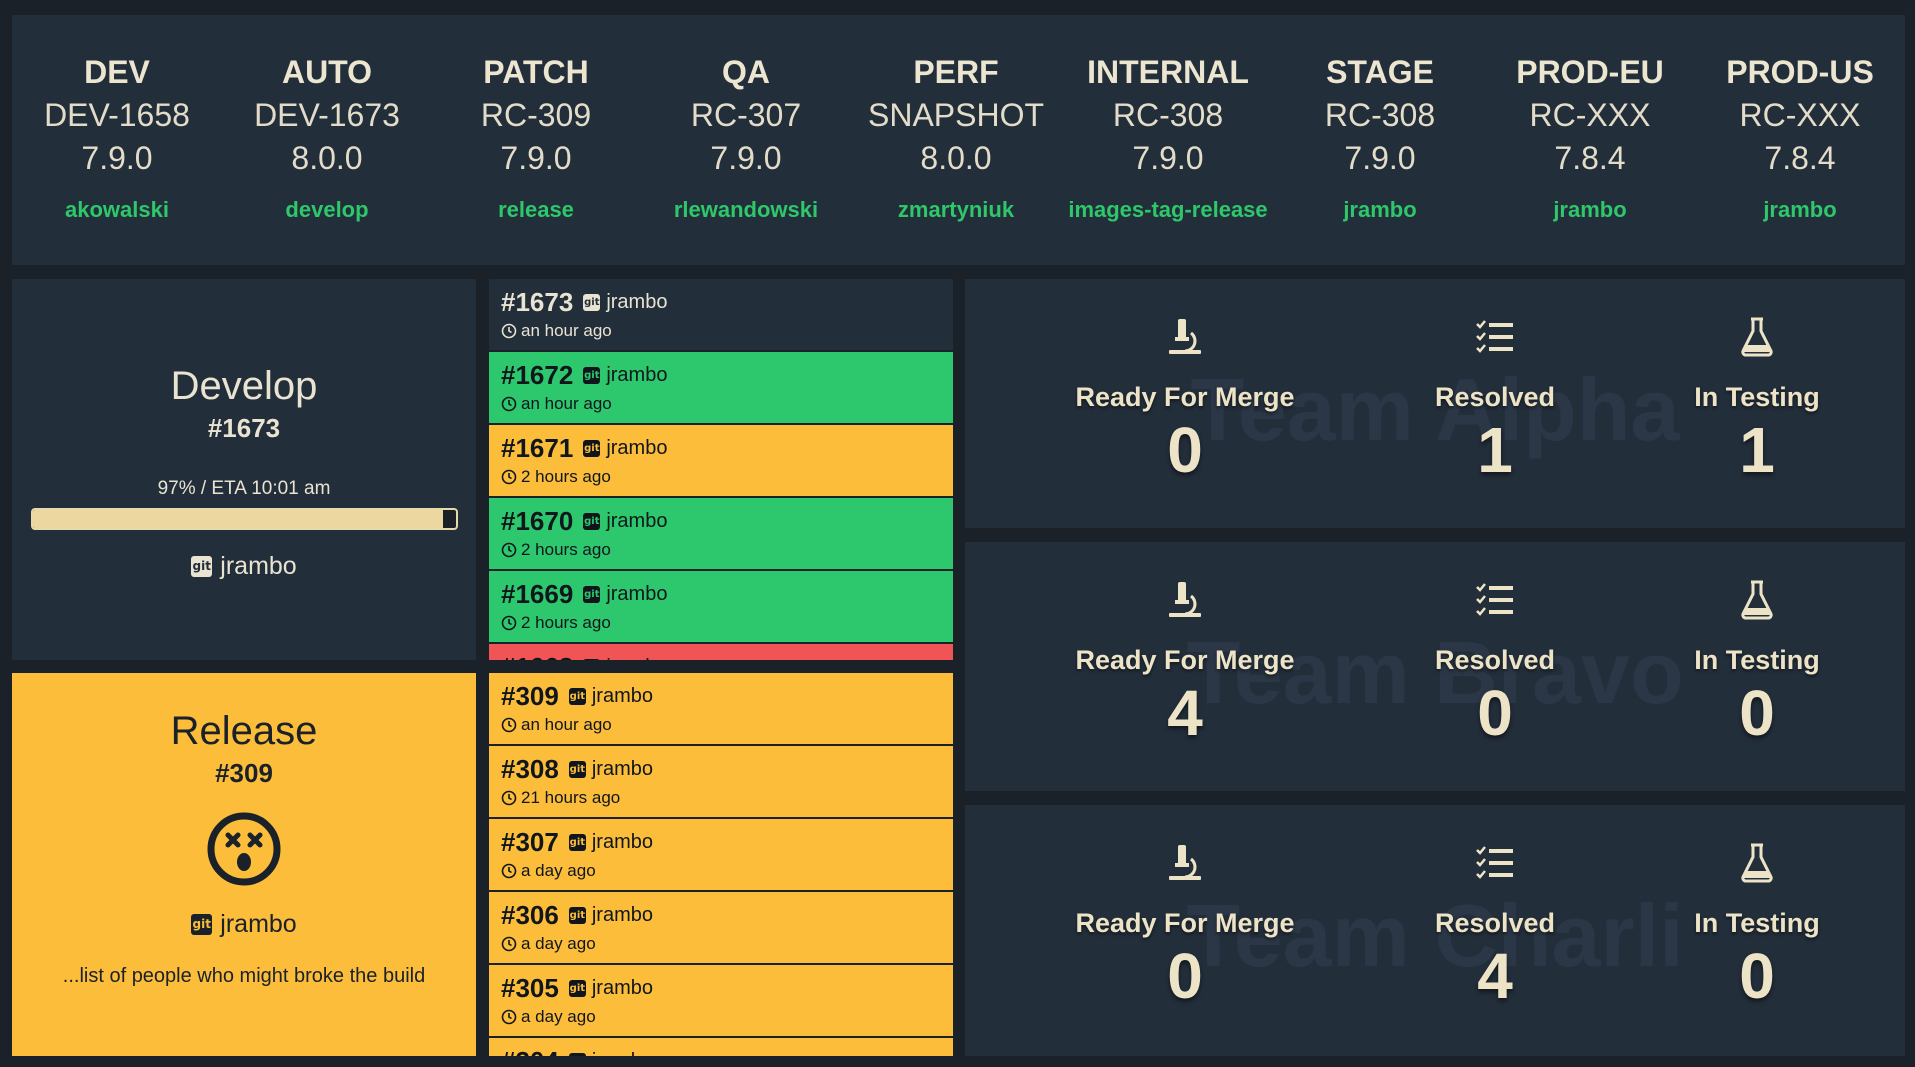 This screenshot has height=1067, width=1915. I want to click on metric-ready-for-merge: Ready For Merge 4, so click(1185, 662).